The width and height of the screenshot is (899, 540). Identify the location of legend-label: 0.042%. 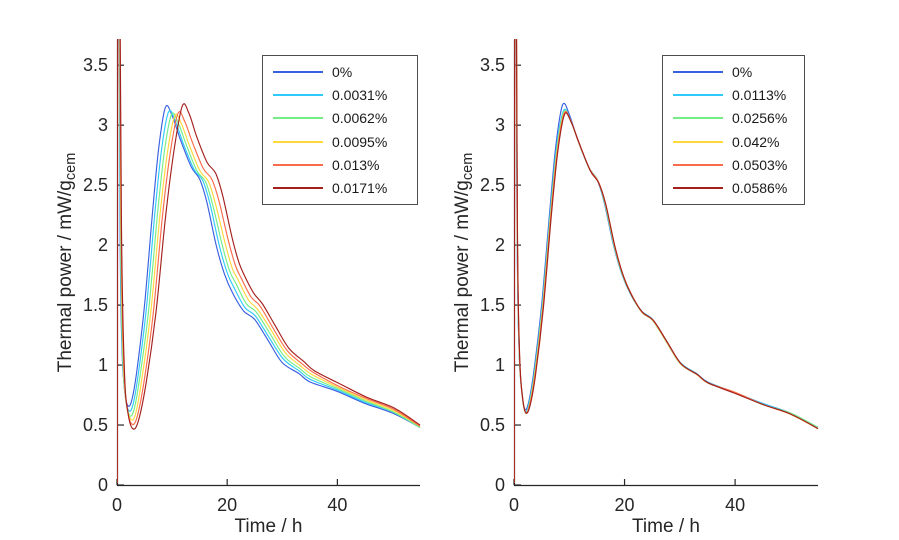
(756, 141).